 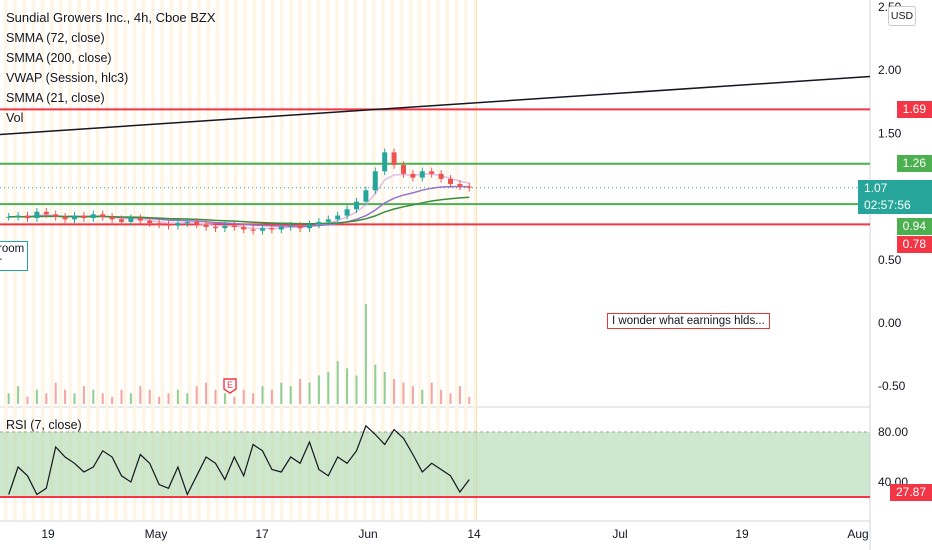 I want to click on rsi-panel, so click(x=435, y=461).